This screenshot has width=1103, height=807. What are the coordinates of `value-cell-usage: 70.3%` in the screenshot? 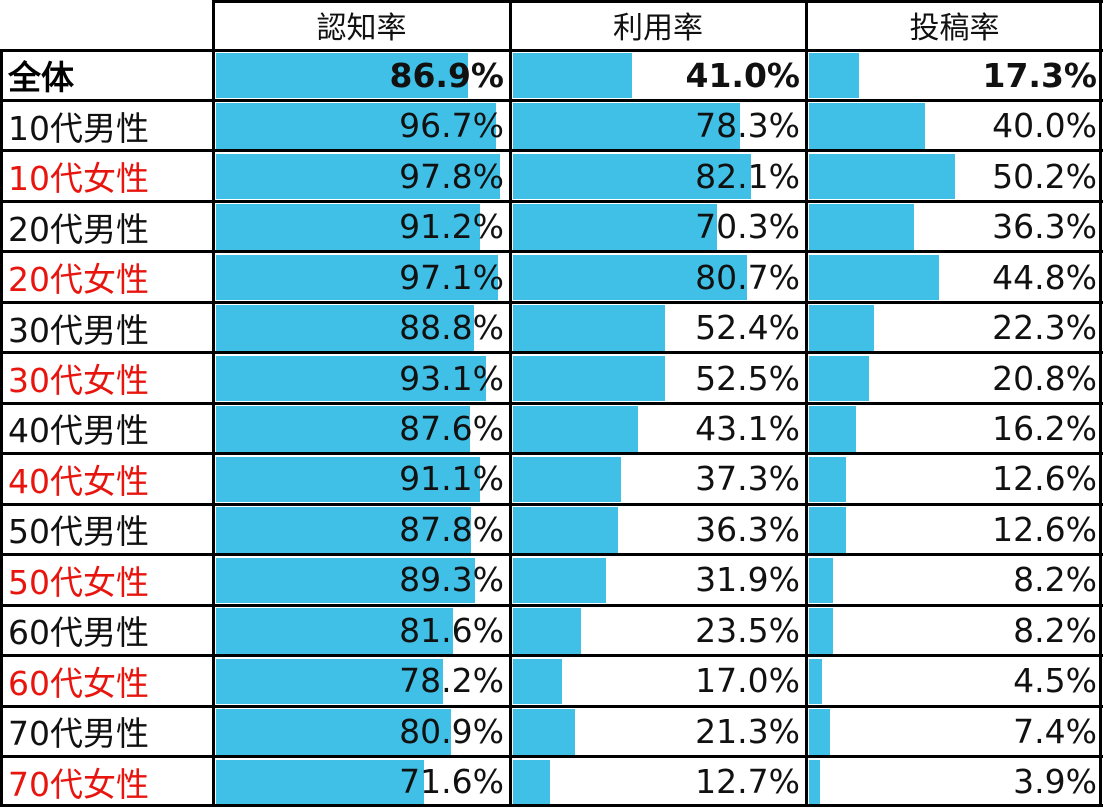 It's located at (658, 226).